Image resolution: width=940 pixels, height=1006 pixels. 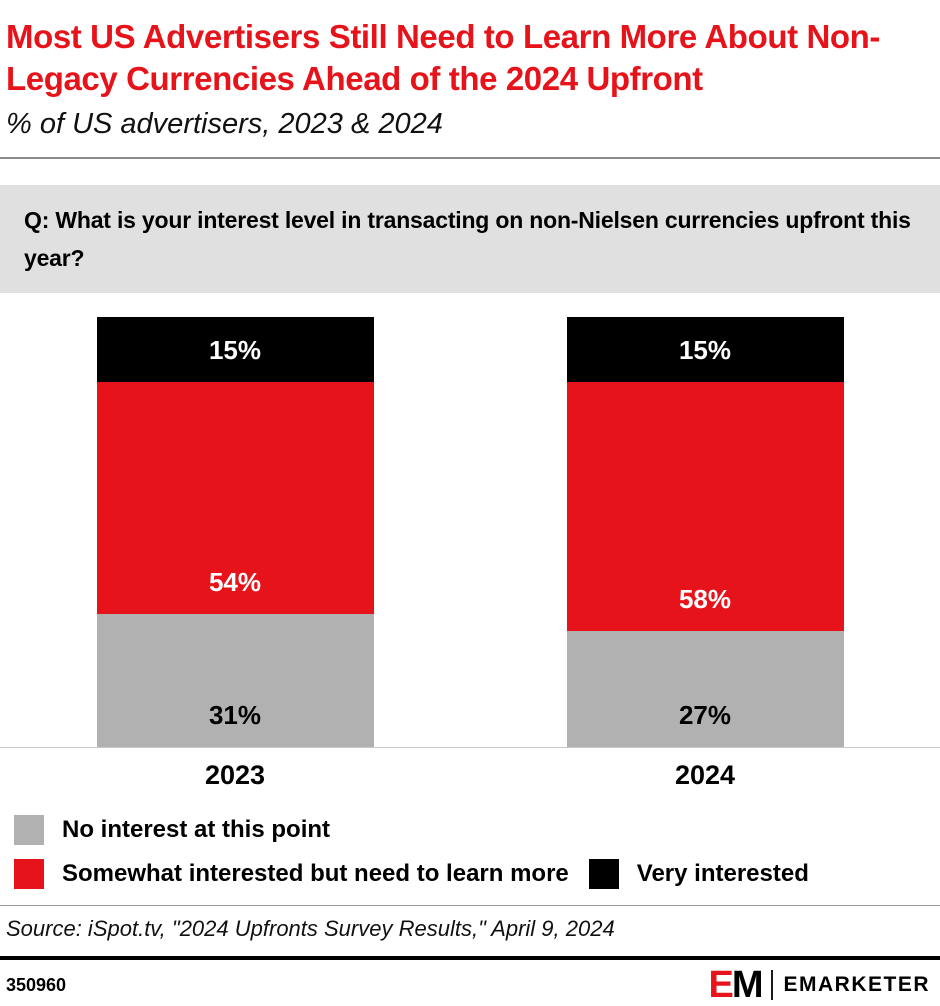 What do you see at coordinates (722, 873) in the screenshot?
I see `legend-label: Very interested` at bounding box center [722, 873].